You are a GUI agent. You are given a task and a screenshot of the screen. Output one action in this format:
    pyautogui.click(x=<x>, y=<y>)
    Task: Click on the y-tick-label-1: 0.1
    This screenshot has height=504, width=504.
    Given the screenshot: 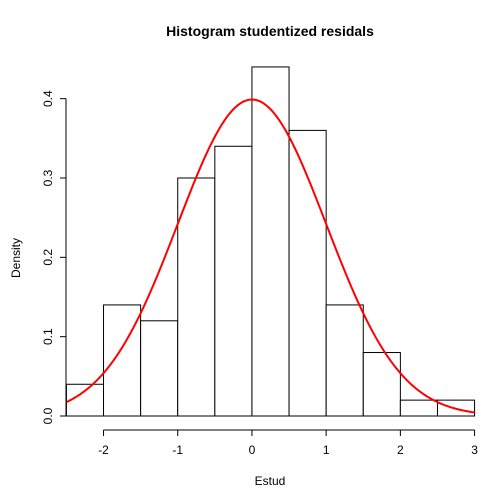 What is the action you would take?
    pyautogui.click(x=48, y=336)
    